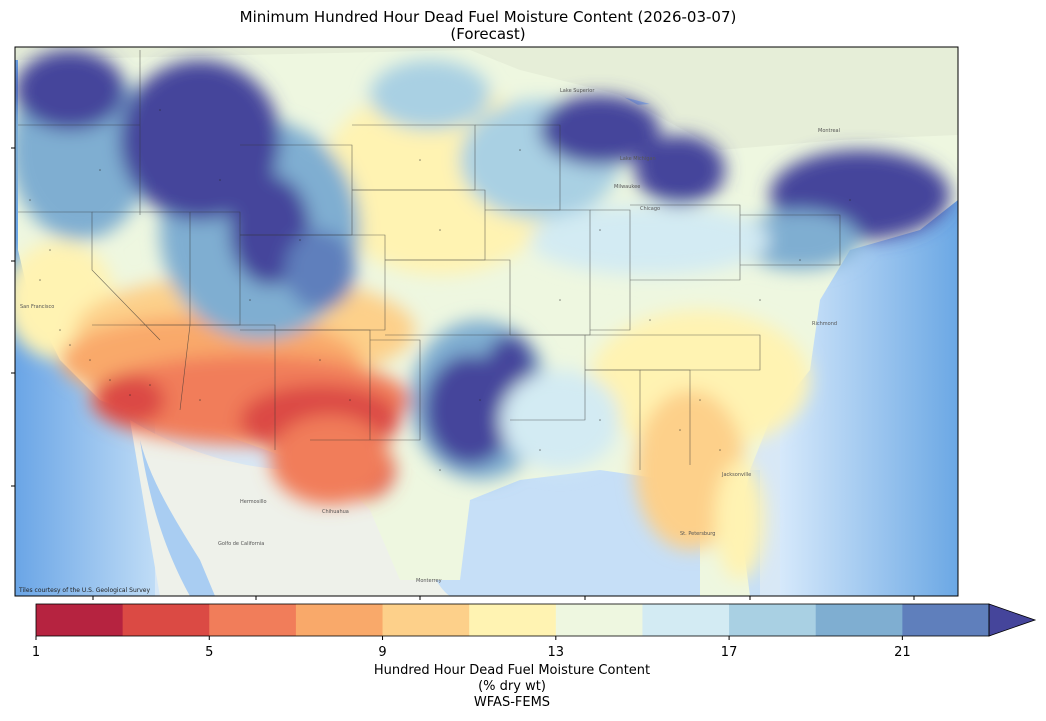 Image resolution: width=1046 pixels, height=721 pixels. I want to click on mexico-land, so click(290, 508).